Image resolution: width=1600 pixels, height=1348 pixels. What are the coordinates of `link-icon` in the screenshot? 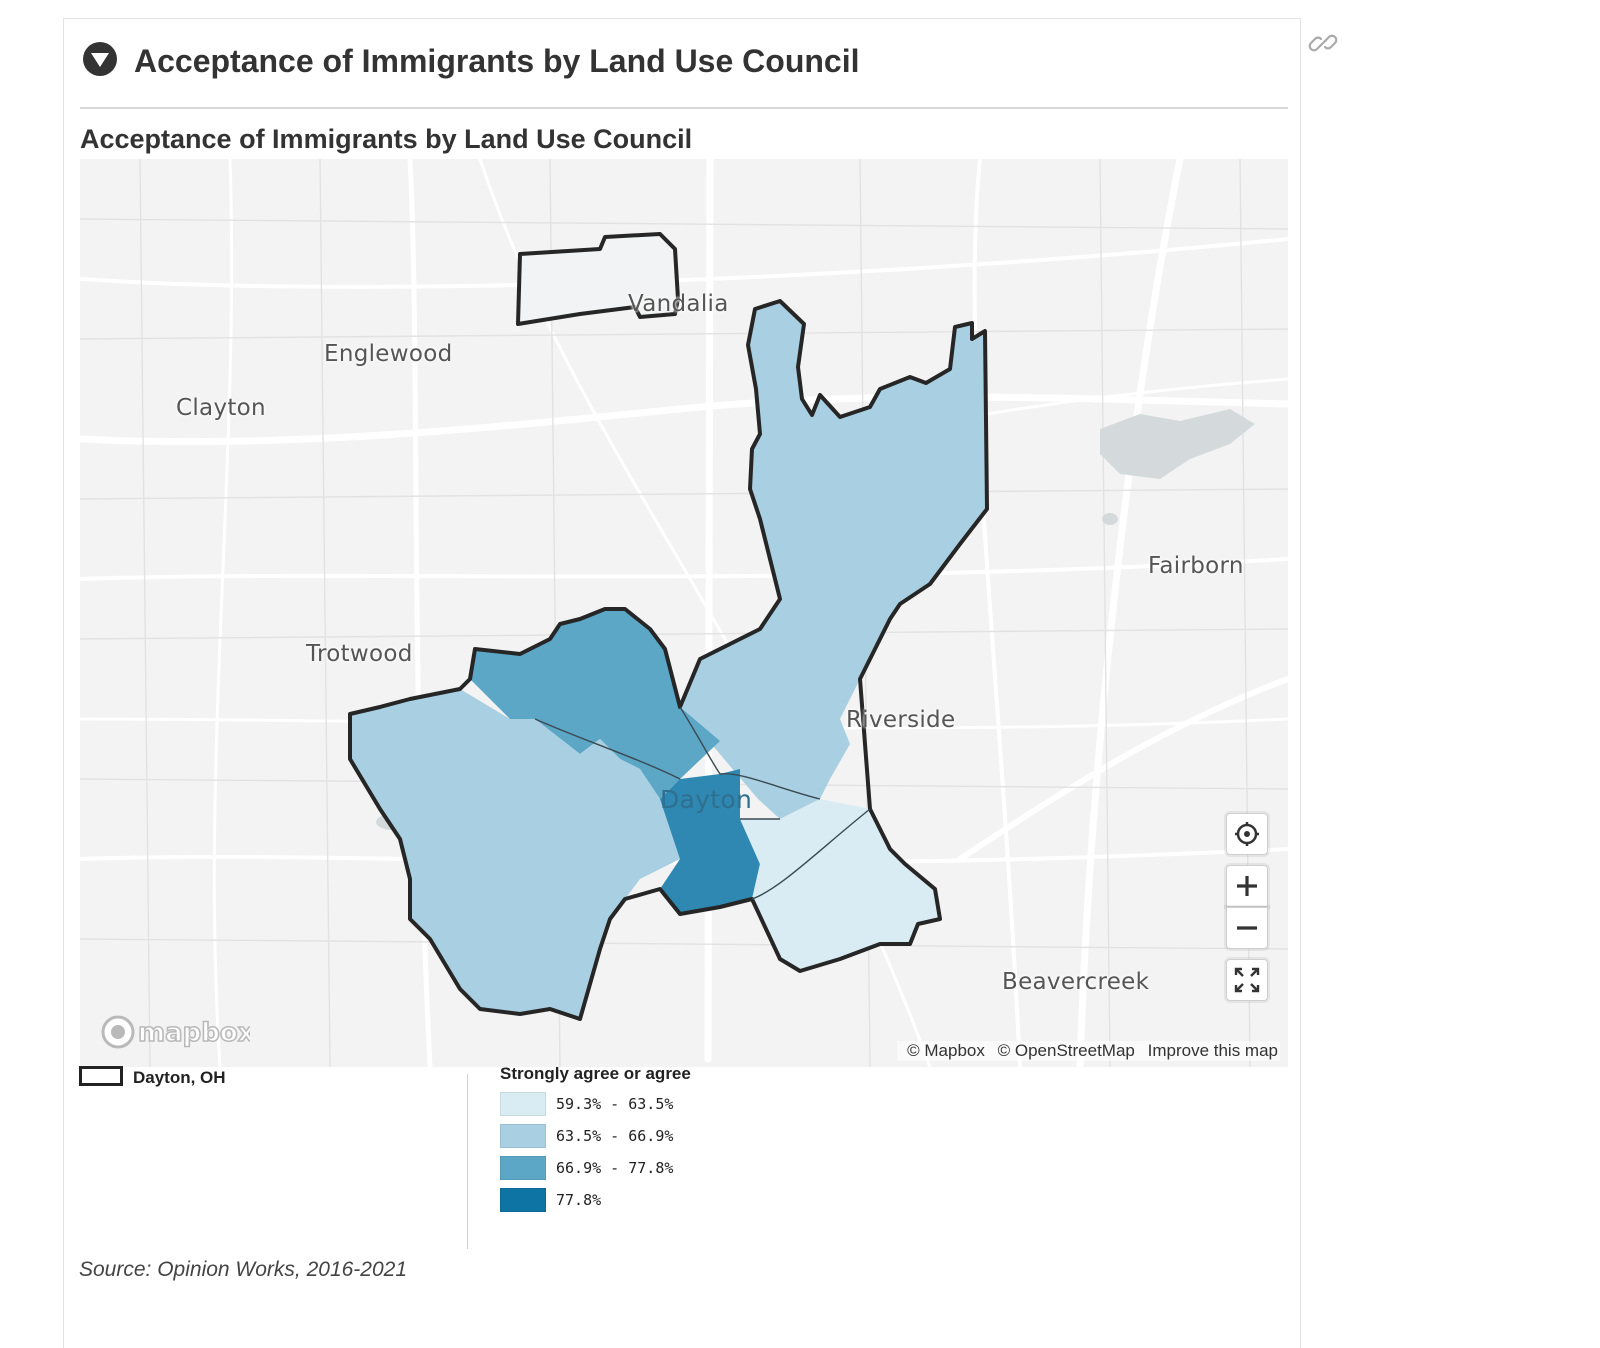 It's located at (1323, 43).